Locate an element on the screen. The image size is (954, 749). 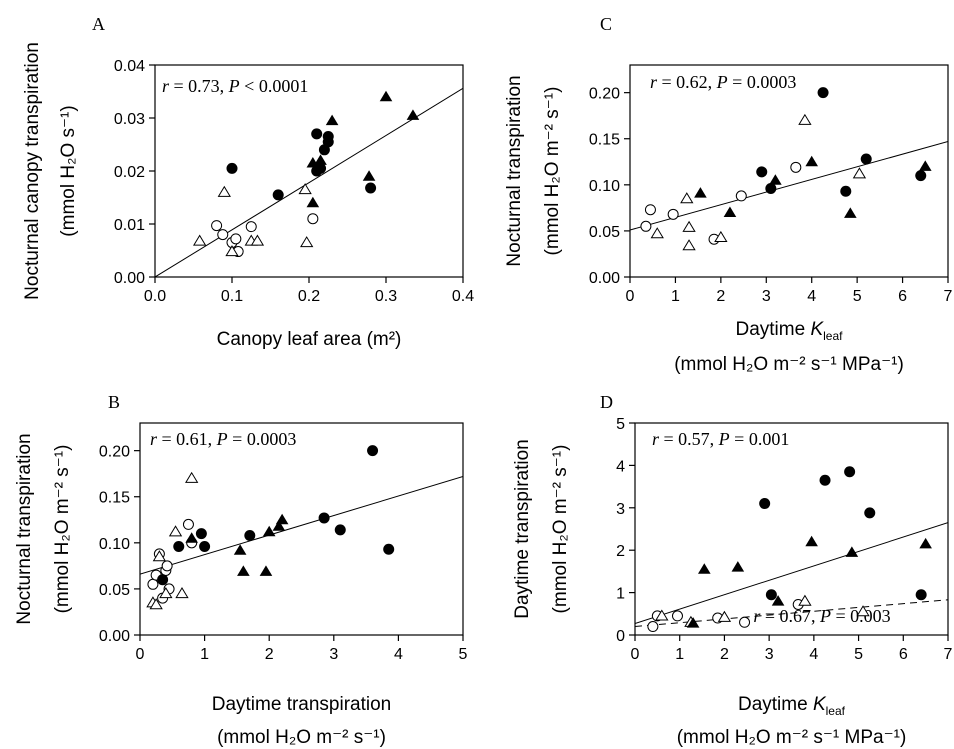
x-tick-label: 0.4 is located at coordinates (463, 296).